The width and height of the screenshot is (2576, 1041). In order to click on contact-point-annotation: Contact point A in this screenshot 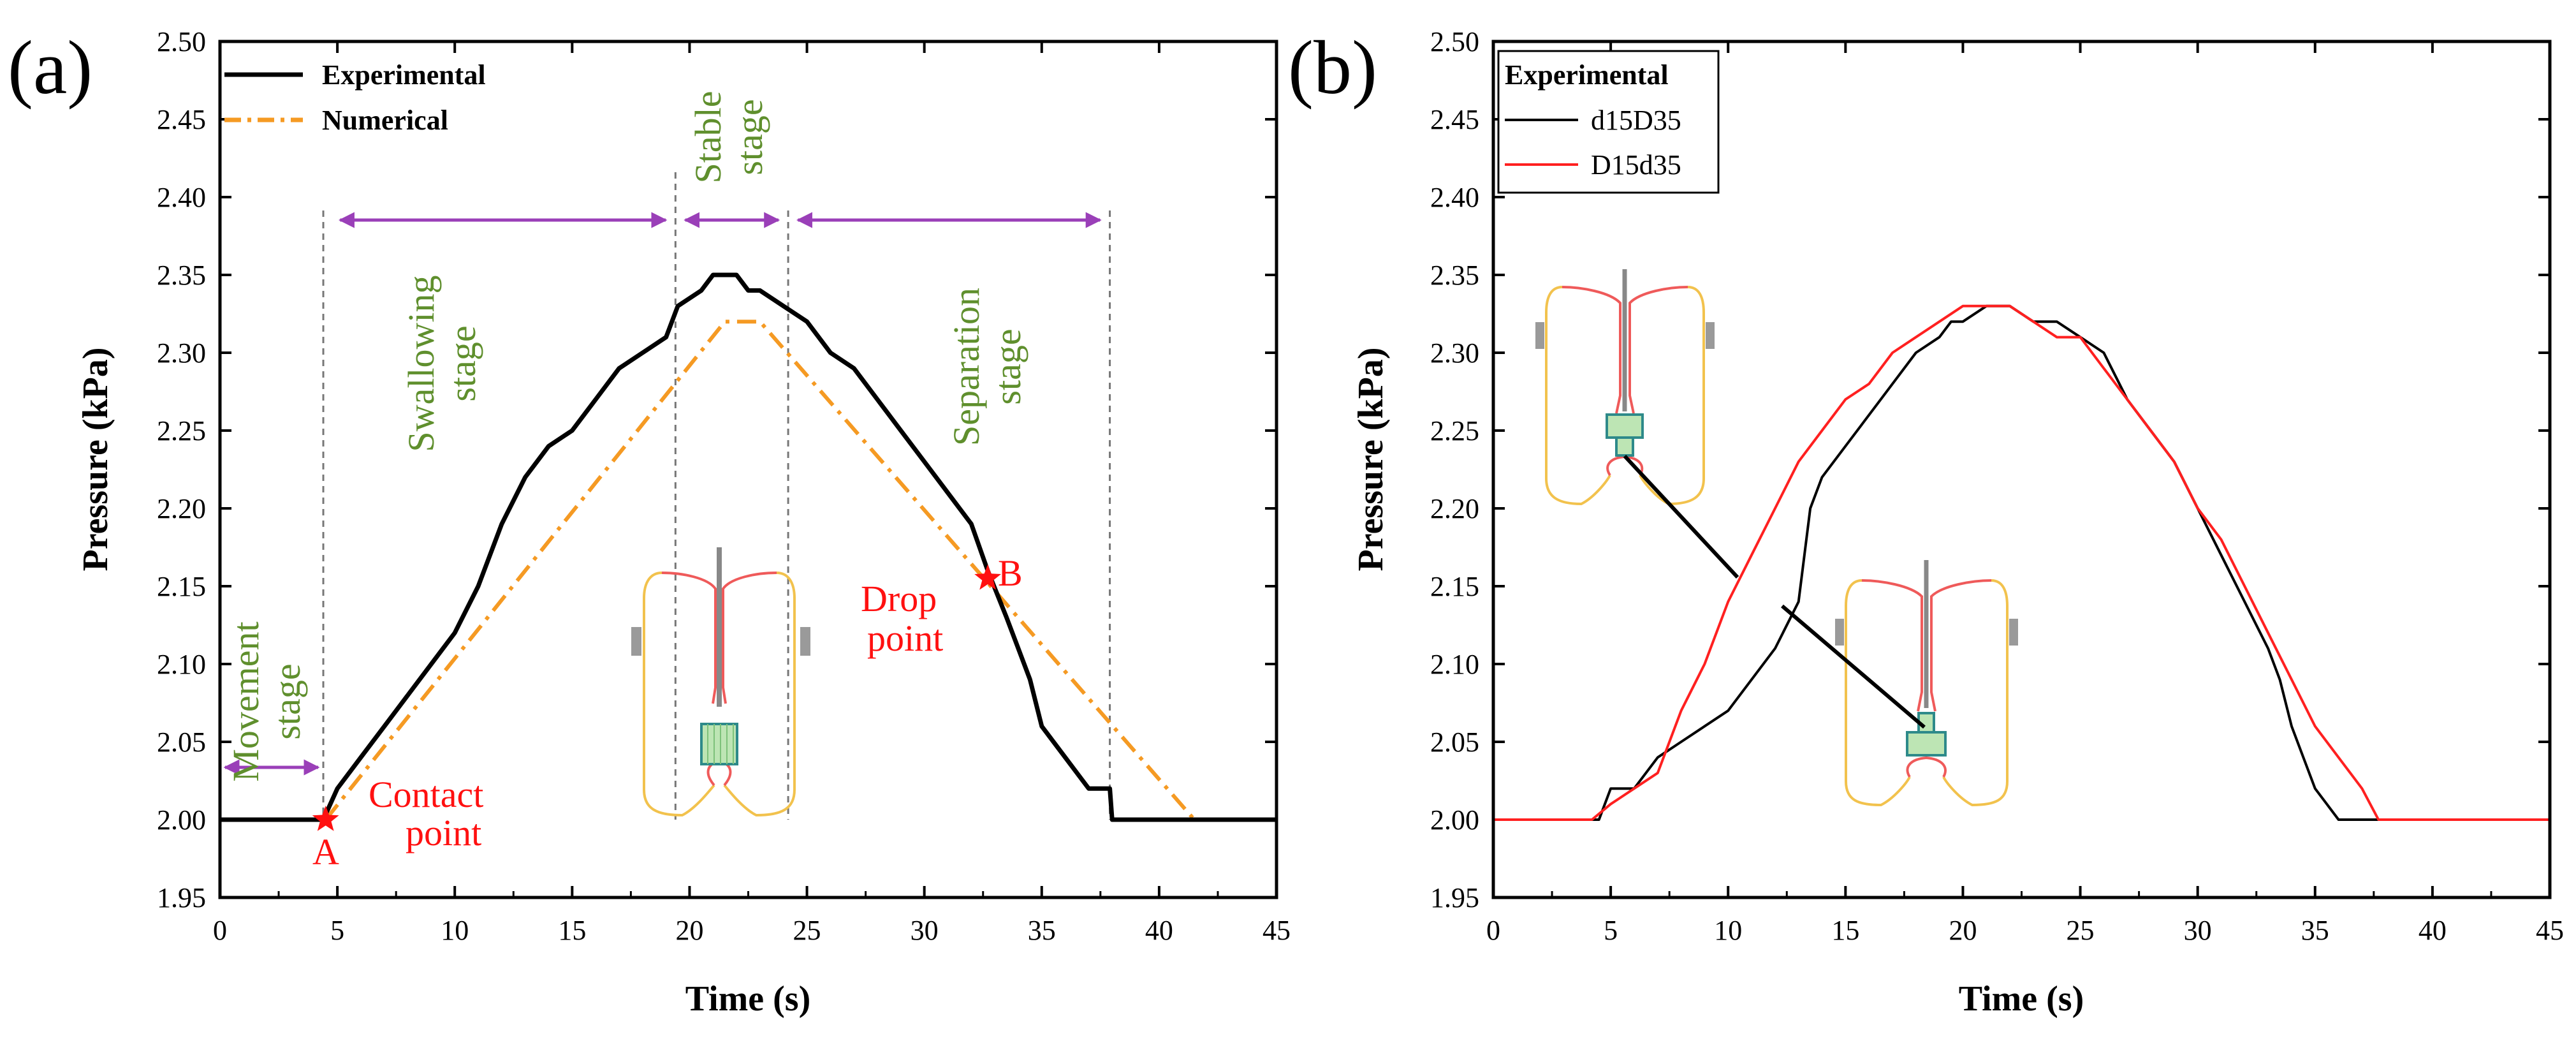, I will do `click(397, 823)`.